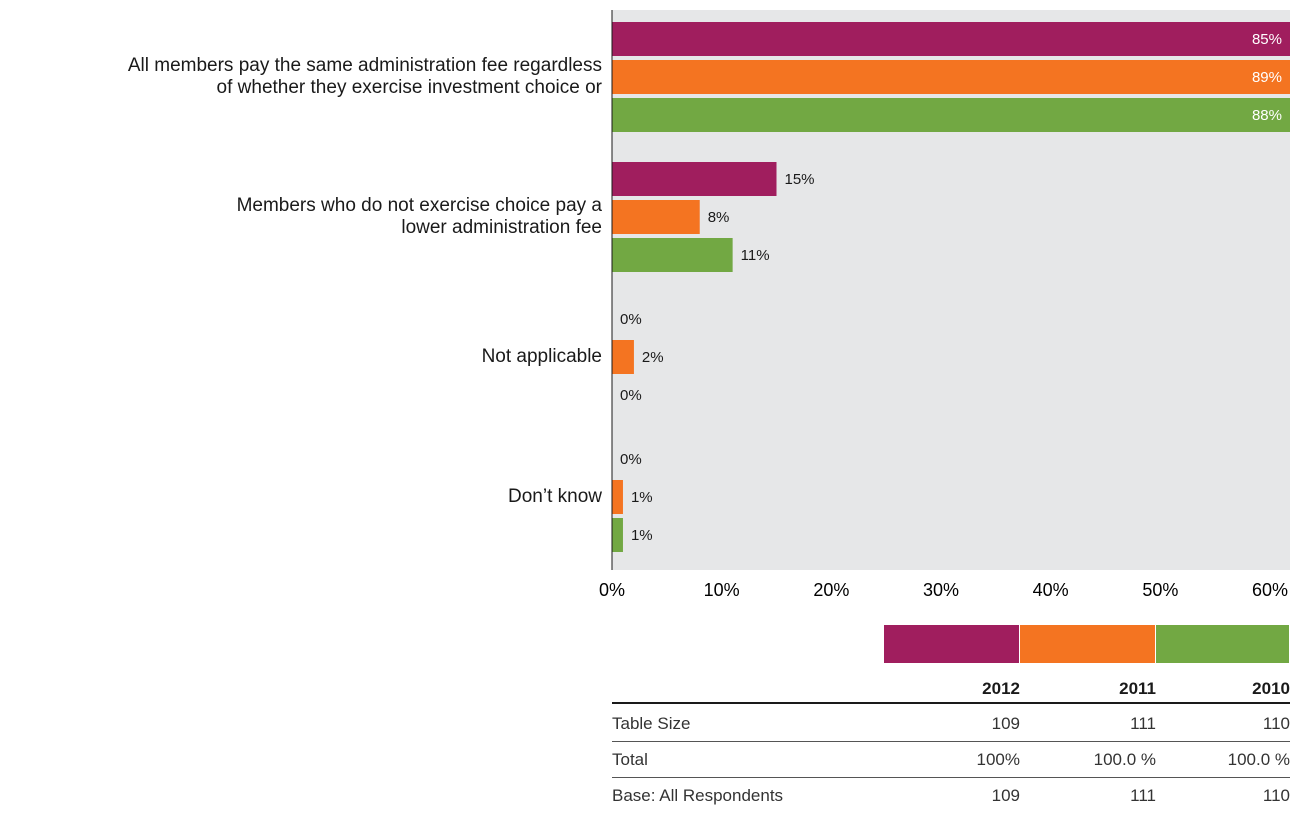 The image size is (1296, 816). Describe the element at coordinates (1267, 115) in the screenshot. I see `data-label: 88%` at that location.